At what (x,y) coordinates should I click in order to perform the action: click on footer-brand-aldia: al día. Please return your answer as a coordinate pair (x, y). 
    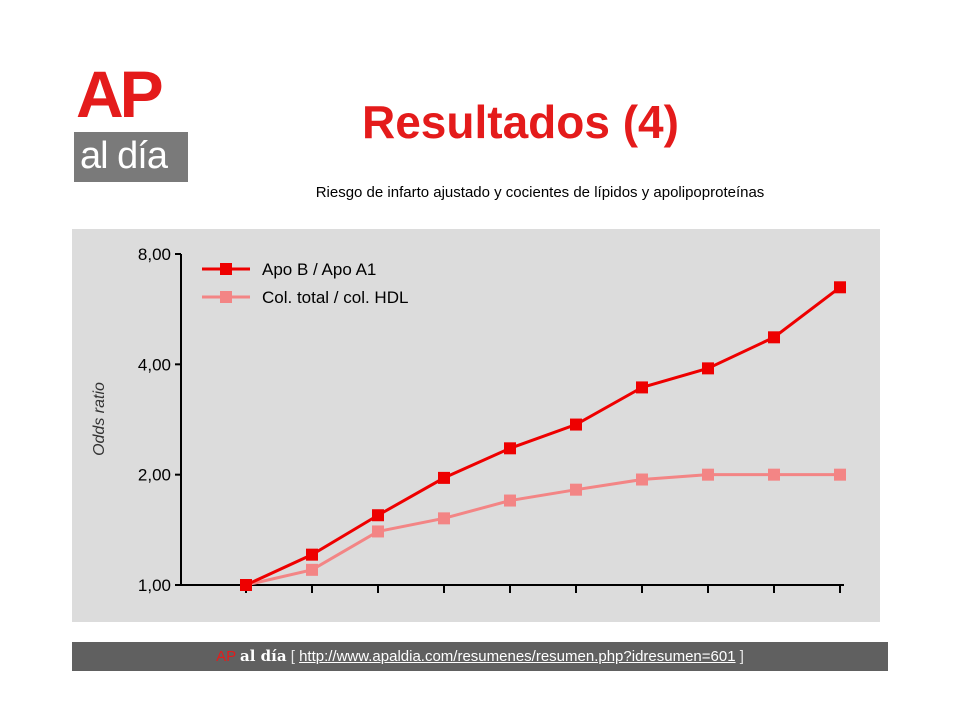
    Looking at the image, I should click on (263, 656).